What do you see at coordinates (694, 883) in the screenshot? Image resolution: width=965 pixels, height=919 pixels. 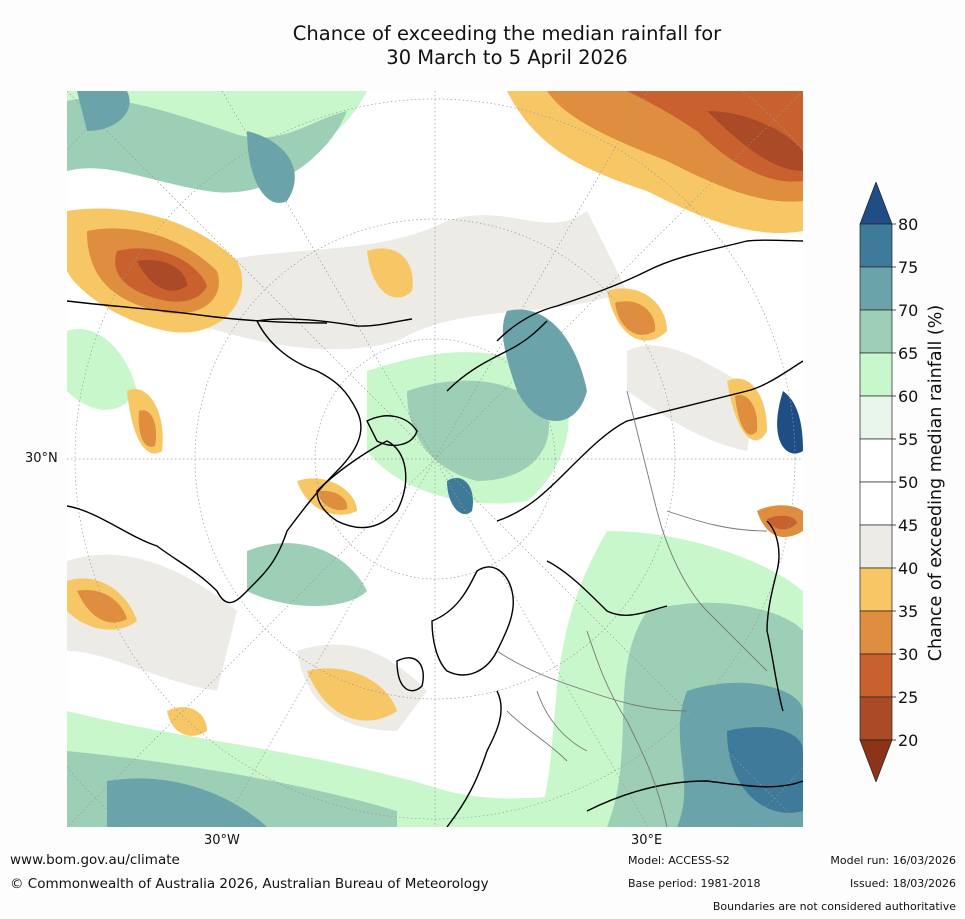 I see `base-period: Base period: 1981-2018` at bounding box center [694, 883].